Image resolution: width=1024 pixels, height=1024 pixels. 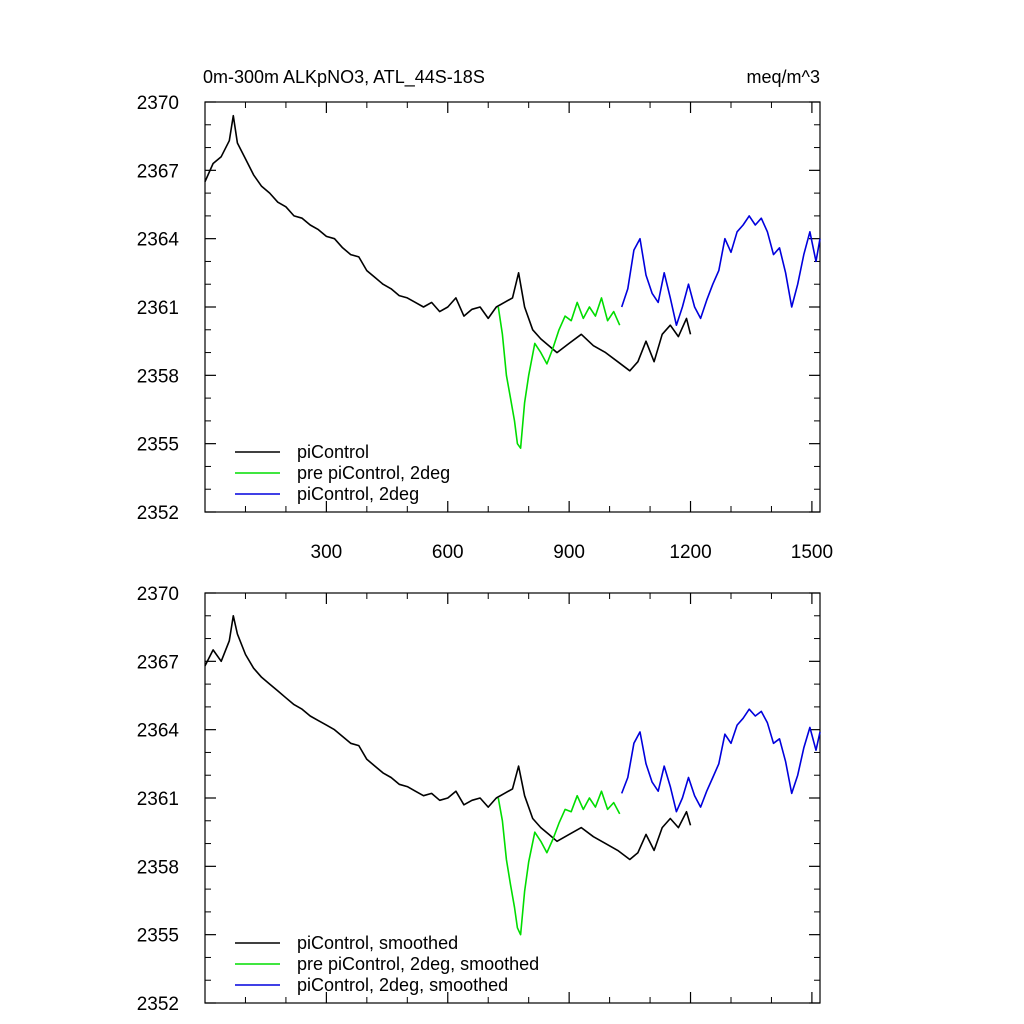 What do you see at coordinates (327, 552) in the screenshot?
I see `x-tick-label: 300` at bounding box center [327, 552].